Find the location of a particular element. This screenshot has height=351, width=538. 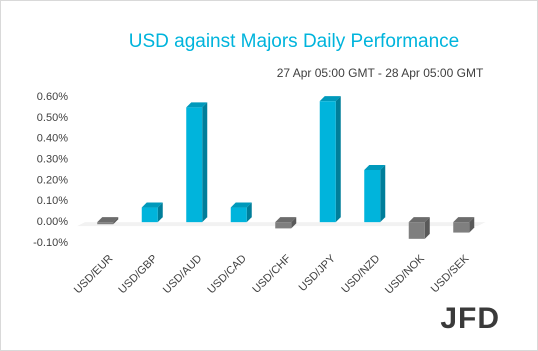

y-tick-label: 0.10% is located at coordinates (52, 201).